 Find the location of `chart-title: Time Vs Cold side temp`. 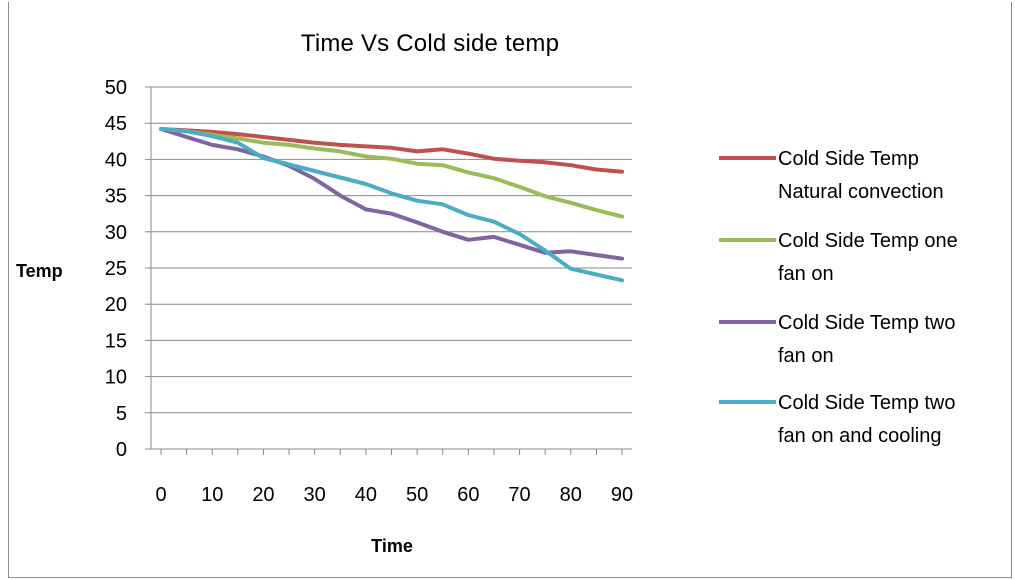

chart-title: Time Vs Cold side temp is located at coordinates (430, 43).